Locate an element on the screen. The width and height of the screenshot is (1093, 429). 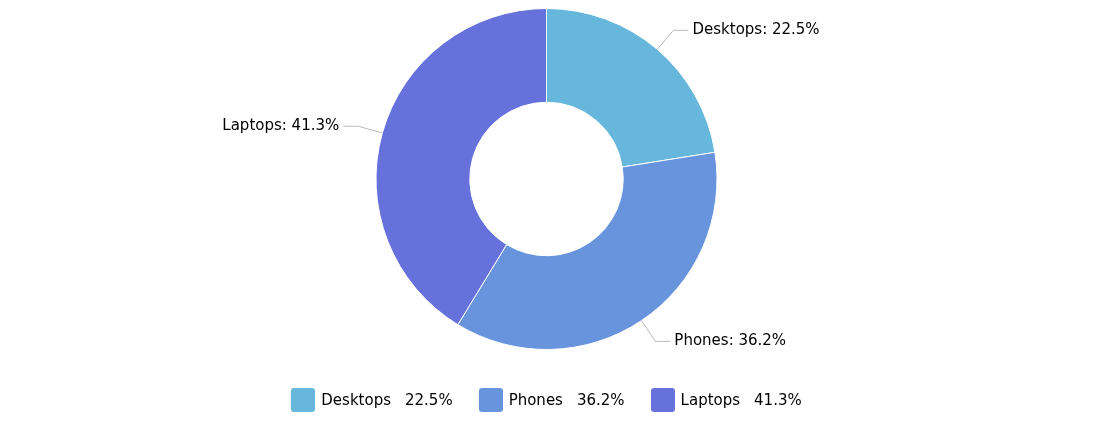
text: 41.3% is located at coordinates (778, 400).